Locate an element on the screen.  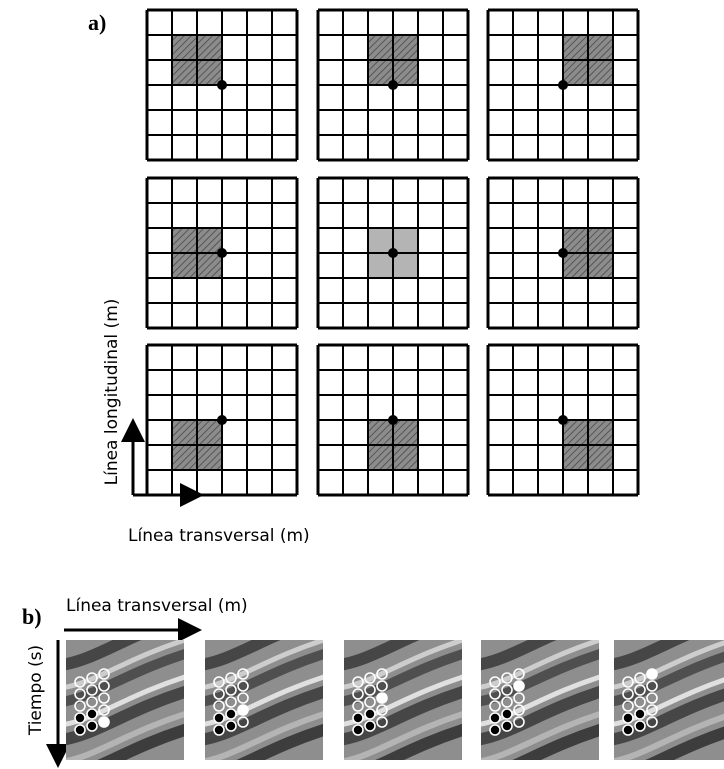
seismic-panel is located at coordinates (395, 700).